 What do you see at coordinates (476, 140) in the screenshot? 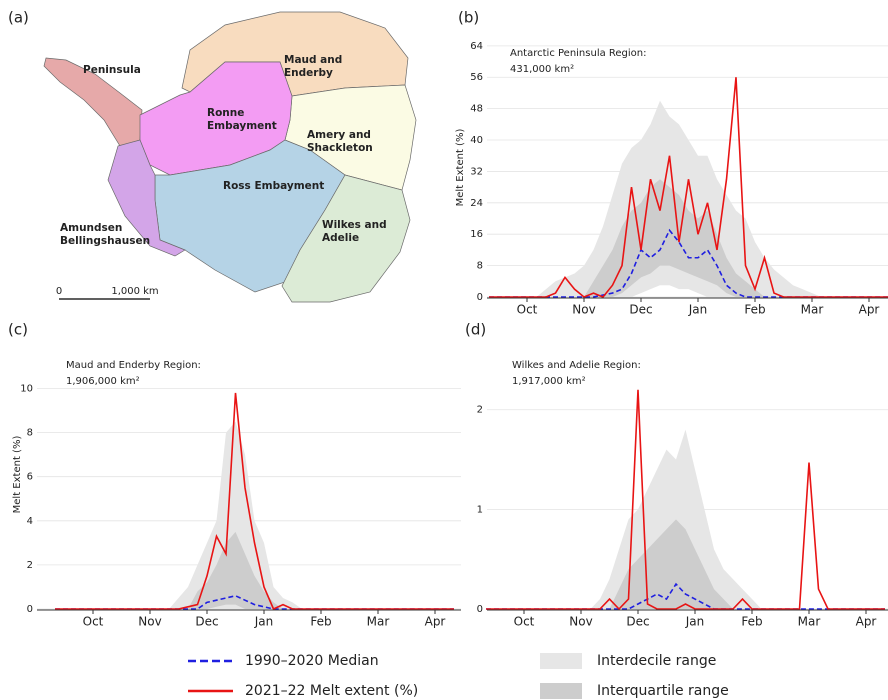
I see `y-tick-label: 40` at bounding box center [476, 140].